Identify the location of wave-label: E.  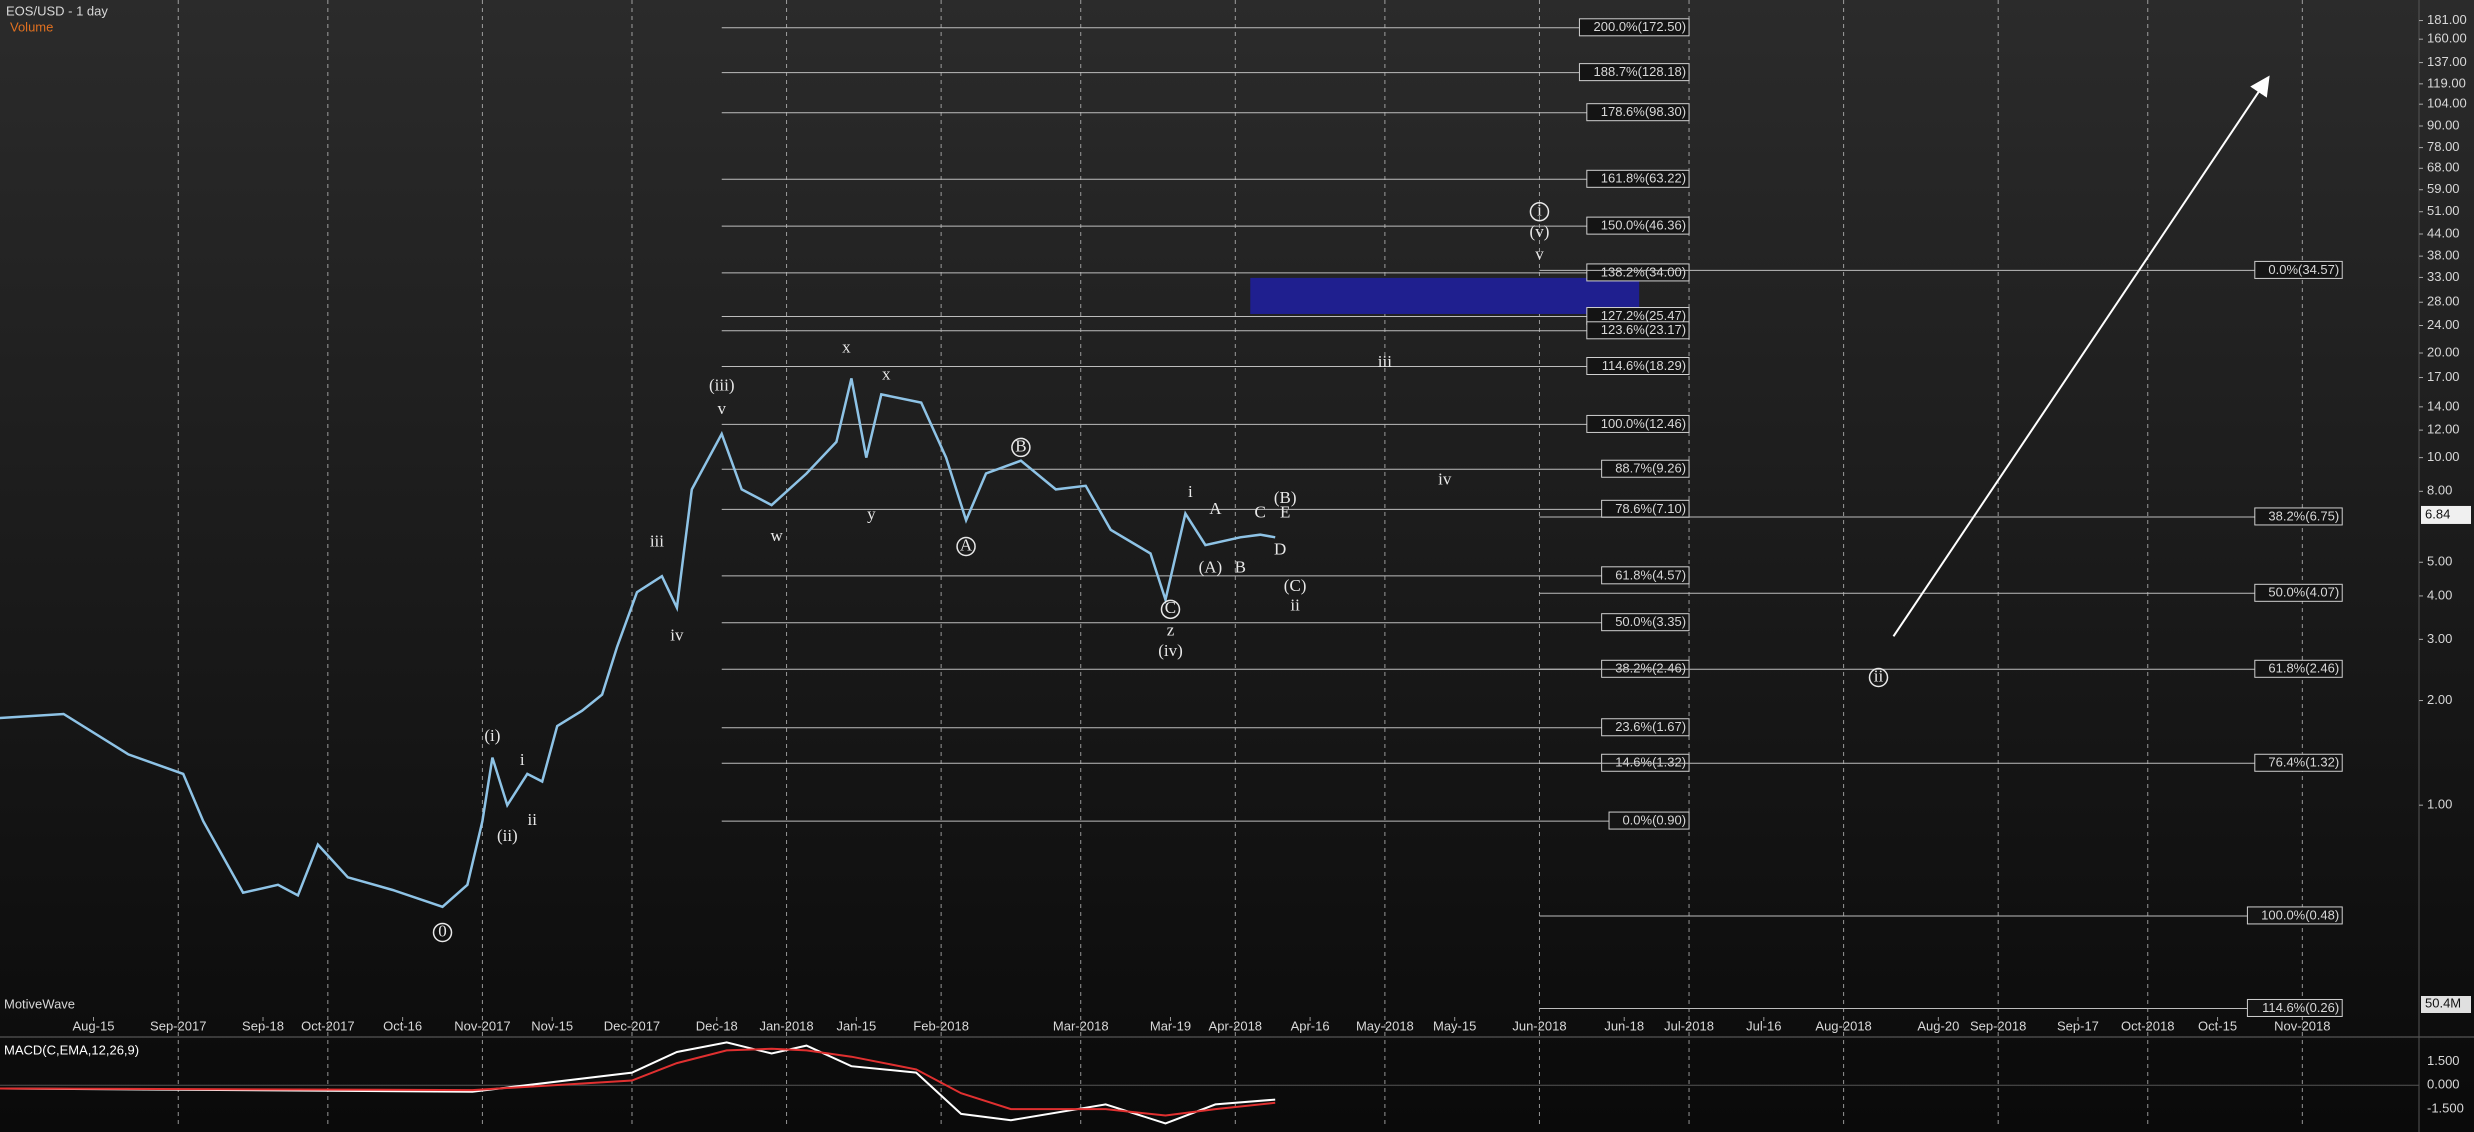
(1285, 512).